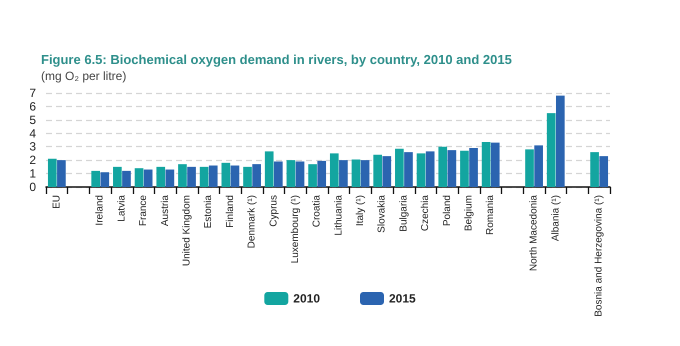 The image size is (680, 346). What do you see at coordinates (187, 230) in the screenshot?
I see `x-tick-label: United Kingdom` at bounding box center [187, 230].